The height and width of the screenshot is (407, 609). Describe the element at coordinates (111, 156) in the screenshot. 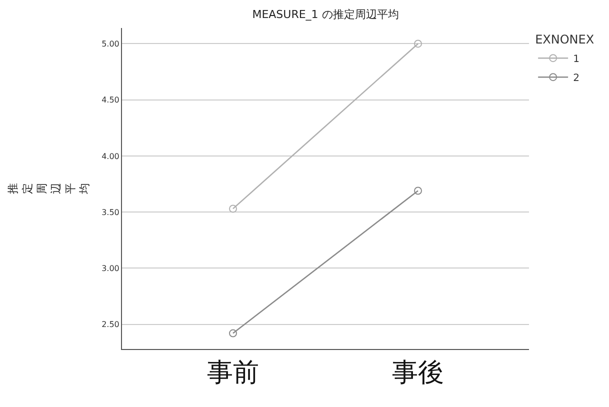

I see `y-tick-label: 4.00` at that location.